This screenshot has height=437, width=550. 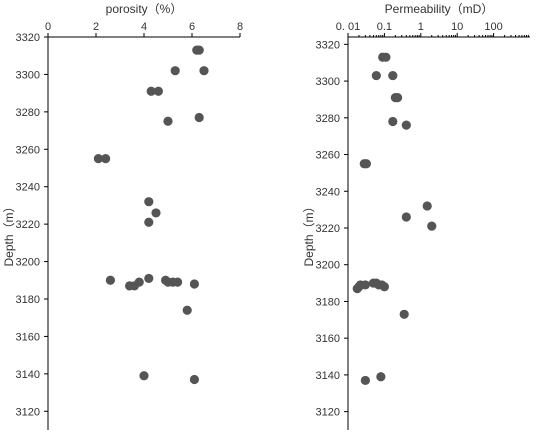 What do you see at coordinates (493, 27) in the screenshot?
I see `x-tick-label: 100` at bounding box center [493, 27].